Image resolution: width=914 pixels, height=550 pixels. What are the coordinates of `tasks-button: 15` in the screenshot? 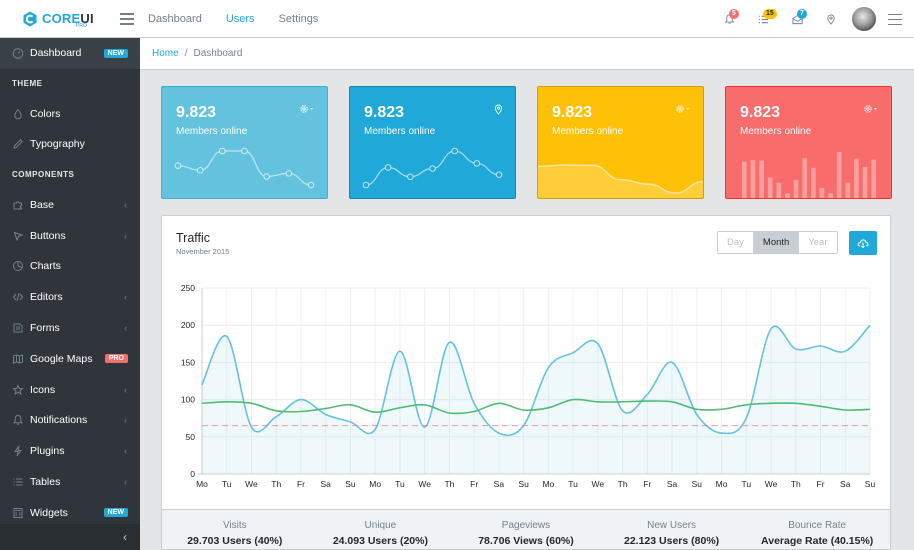 It's located at (763, 19).